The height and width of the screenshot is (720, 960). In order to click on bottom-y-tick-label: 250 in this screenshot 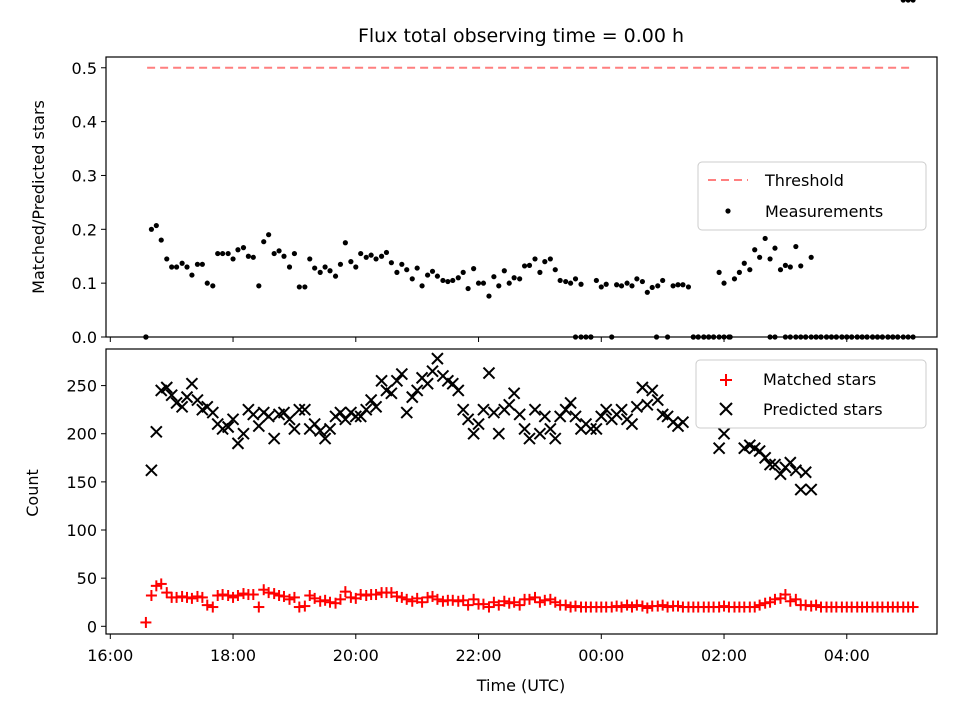, I will do `click(81, 386)`.